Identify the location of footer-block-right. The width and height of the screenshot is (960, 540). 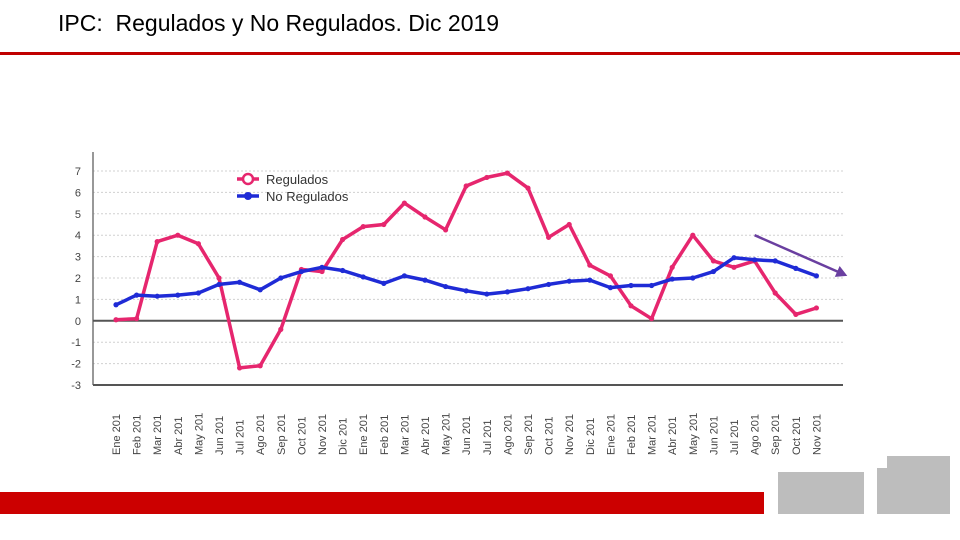
(913, 485).